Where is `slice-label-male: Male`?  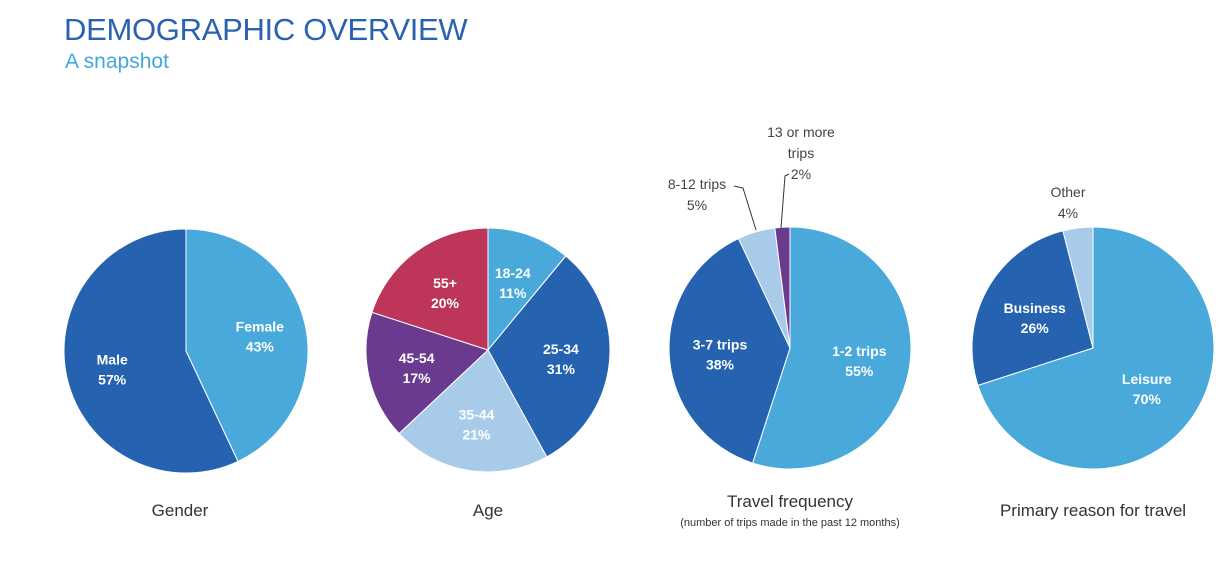
slice-label-male: Male is located at coordinates (112, 360).